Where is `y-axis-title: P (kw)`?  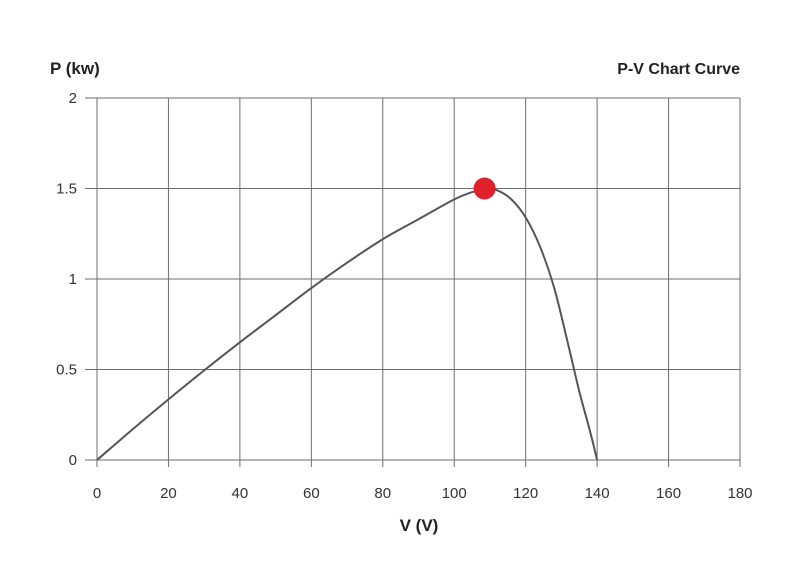
y-axis-title: P (kw) is located at coordinates (75, 68).